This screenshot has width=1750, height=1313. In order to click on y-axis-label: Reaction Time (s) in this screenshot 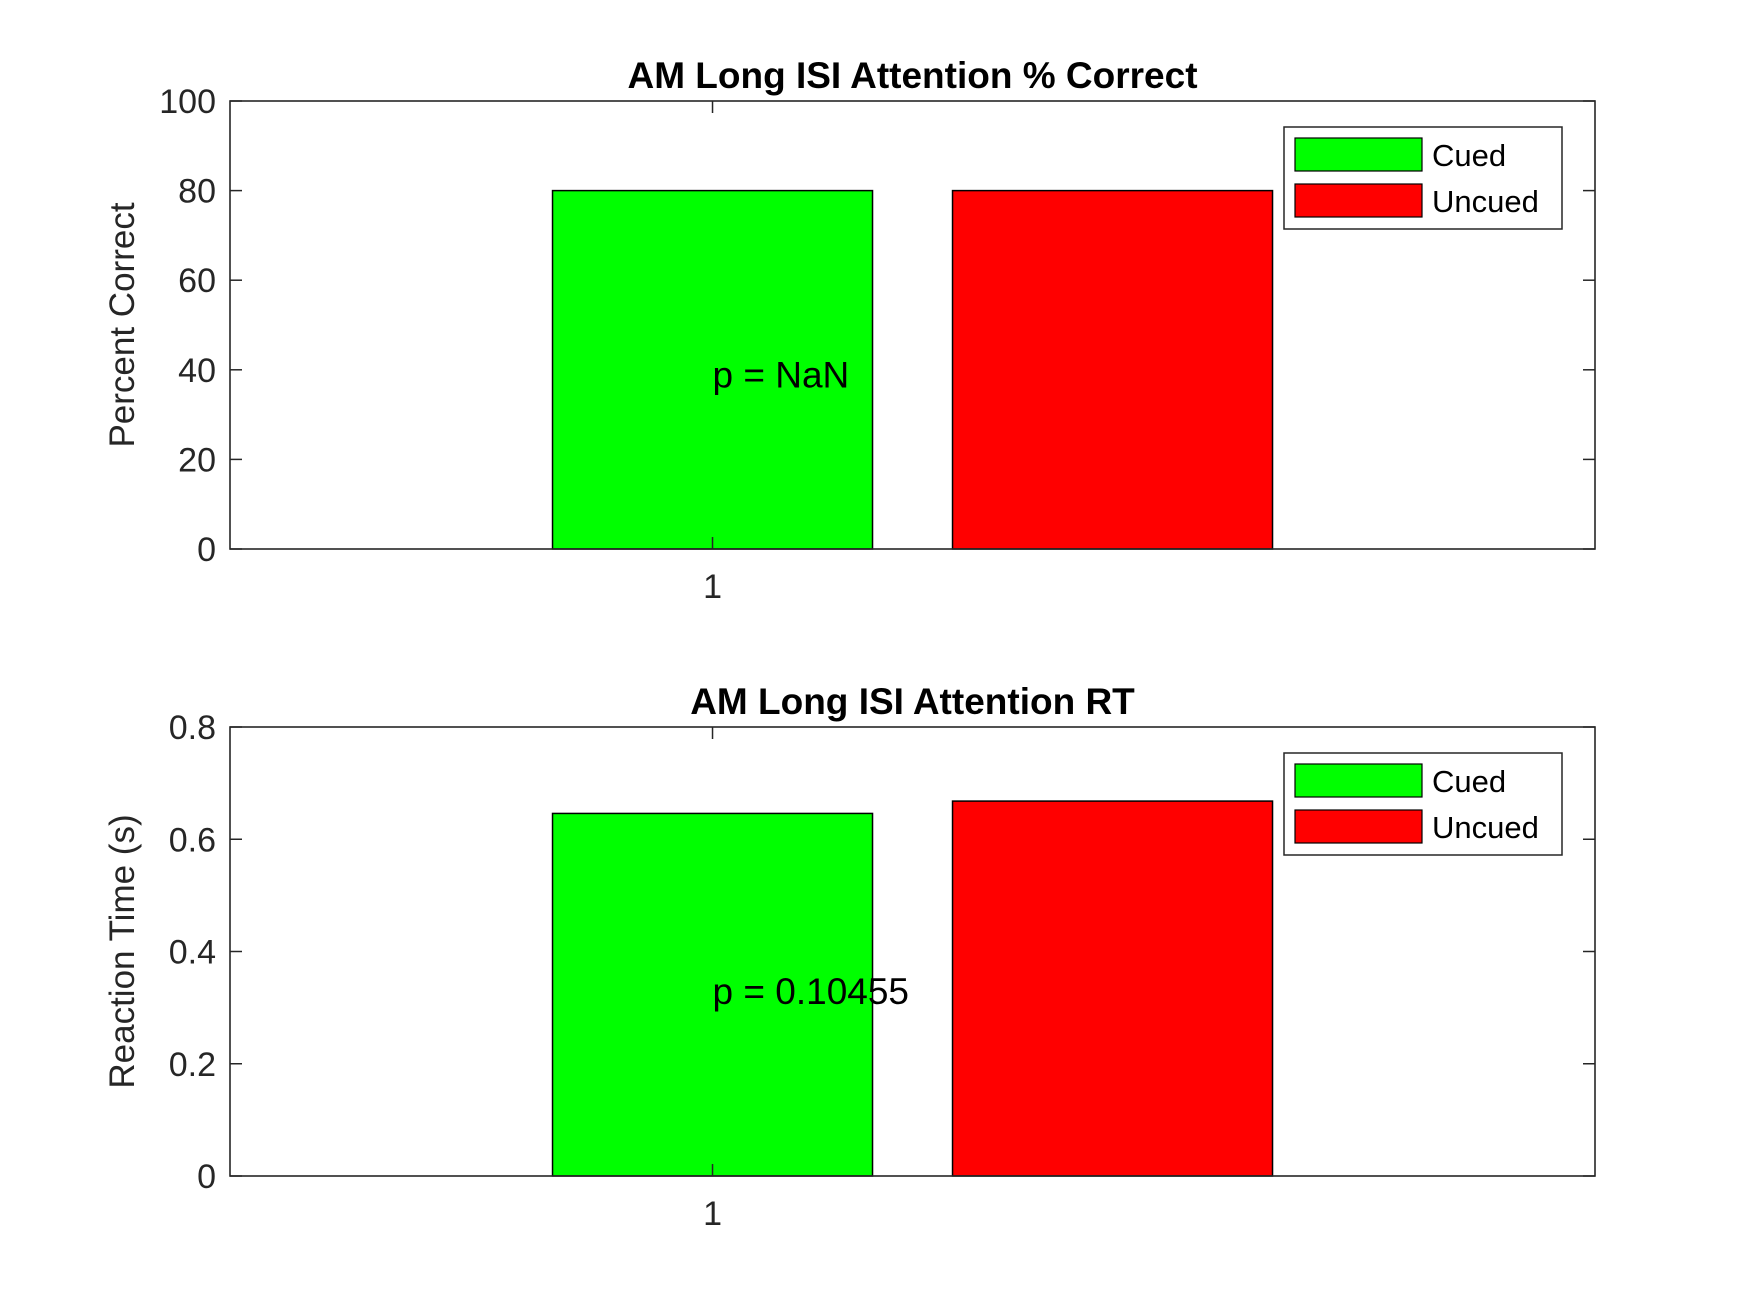, I will do `click(122, 951)`.